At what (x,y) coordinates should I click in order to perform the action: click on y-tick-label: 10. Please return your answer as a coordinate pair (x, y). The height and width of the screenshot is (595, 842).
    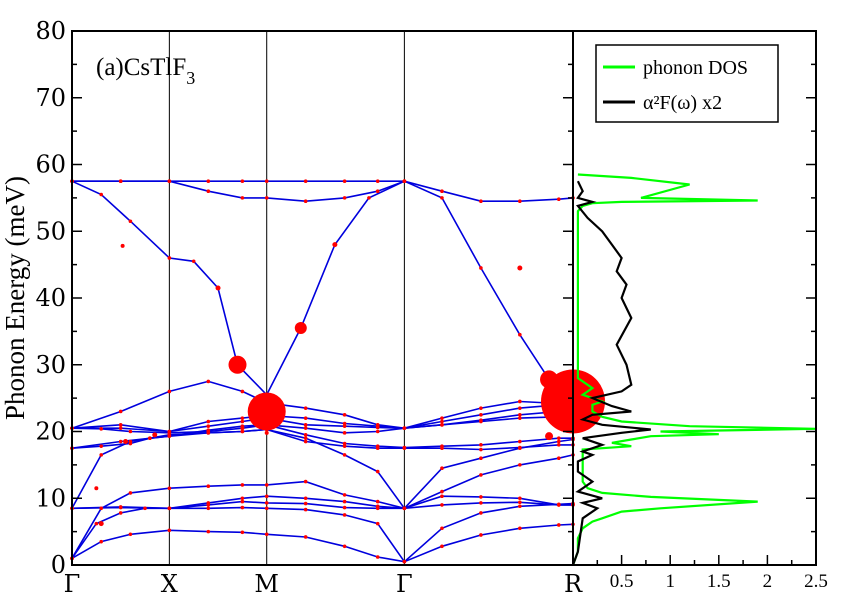
    Looking at the image, I should click on (50, 498).